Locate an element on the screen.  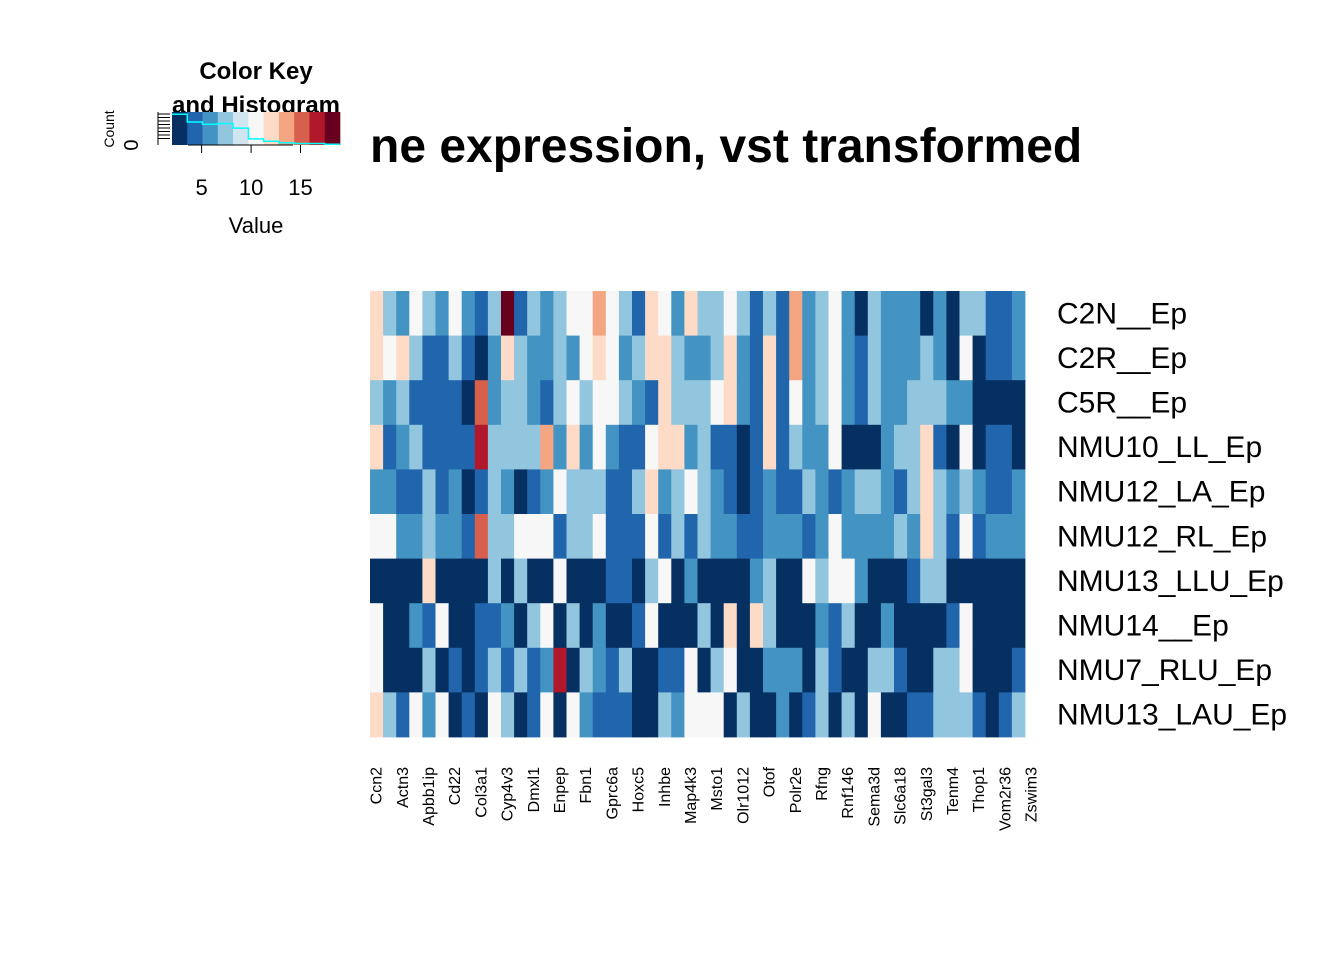
row-label: NMU13_LLU_Ep is located at coordinates (1170, 581).